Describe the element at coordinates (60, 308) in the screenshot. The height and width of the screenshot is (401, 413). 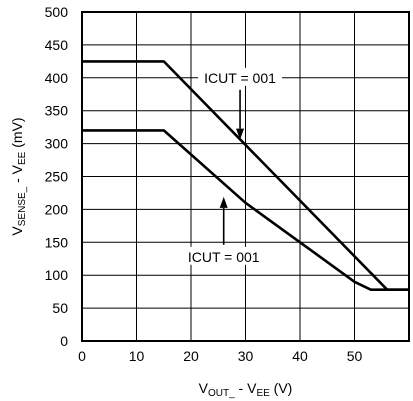
I see `y-tick-label: 50` at that location.